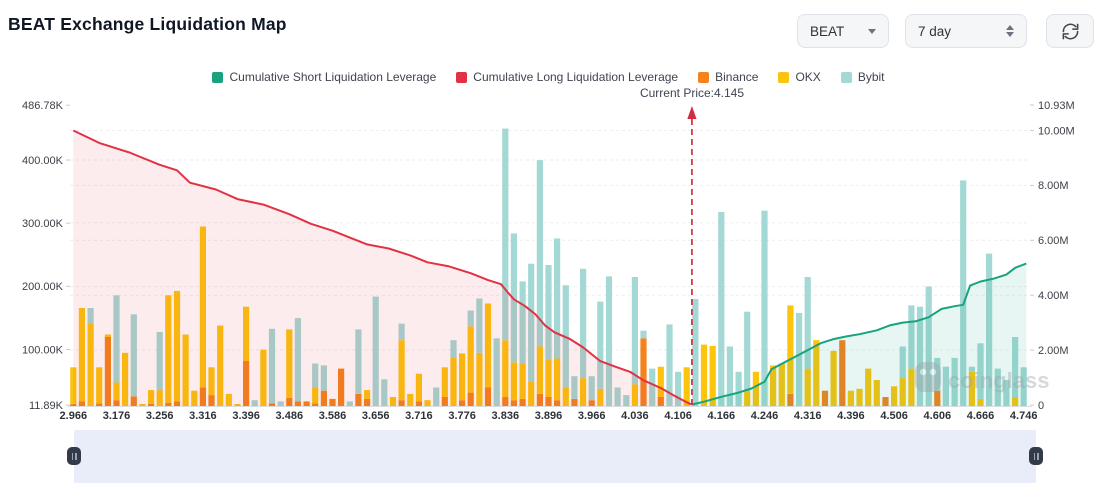  What do you see at coordinates (843, 31) in the screenshot?
I see `symbol-select: BEAT` at bounding box center [843, 31].